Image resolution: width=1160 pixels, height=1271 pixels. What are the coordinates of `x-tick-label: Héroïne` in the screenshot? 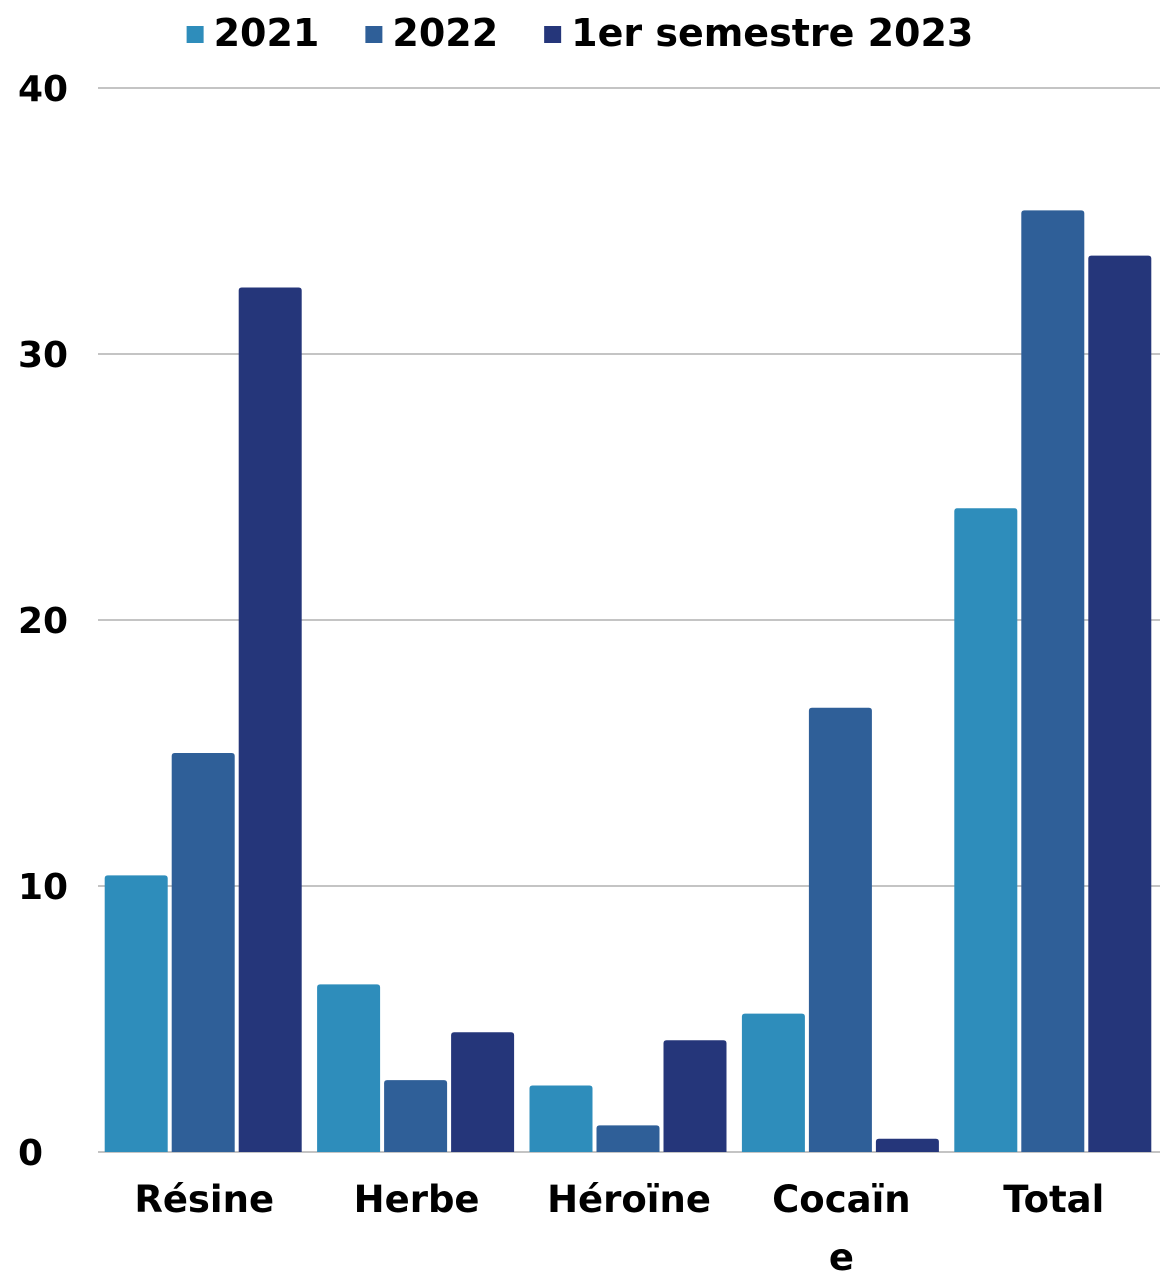 It's located at (629, 1199).